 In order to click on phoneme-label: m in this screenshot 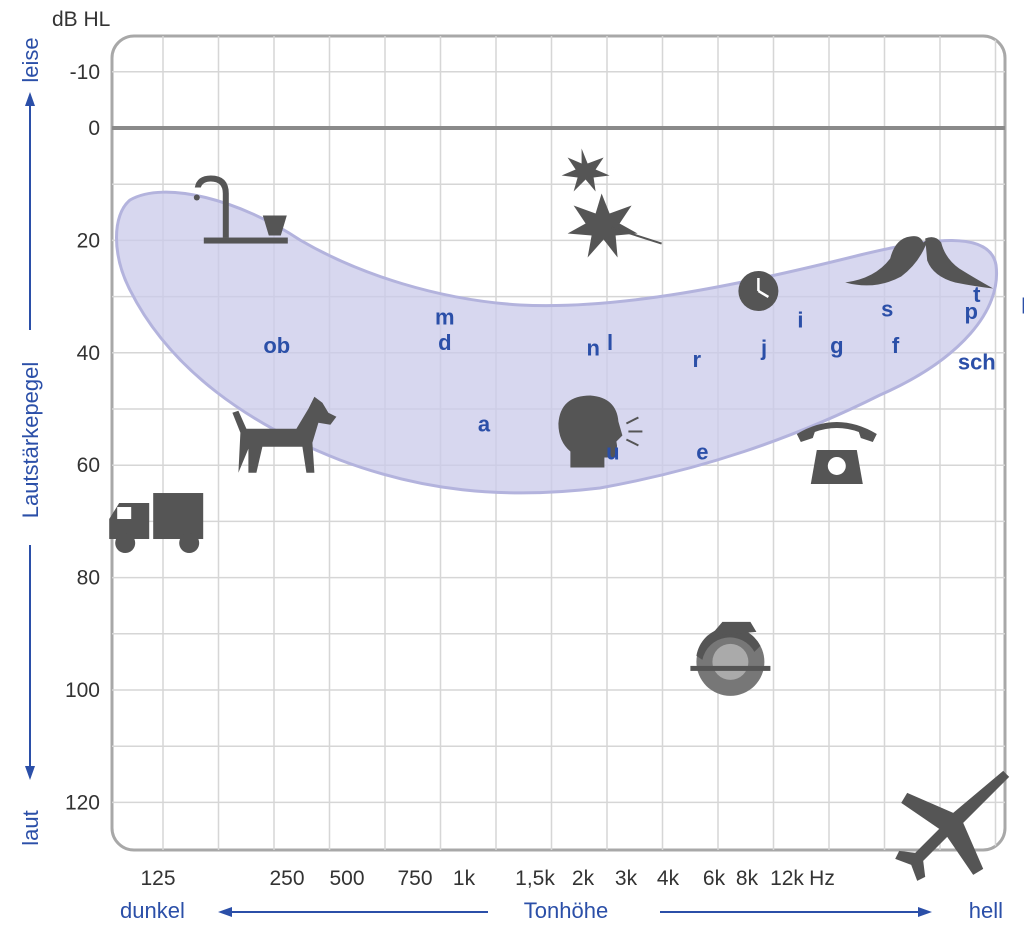, I will do `click(445, 317)`.